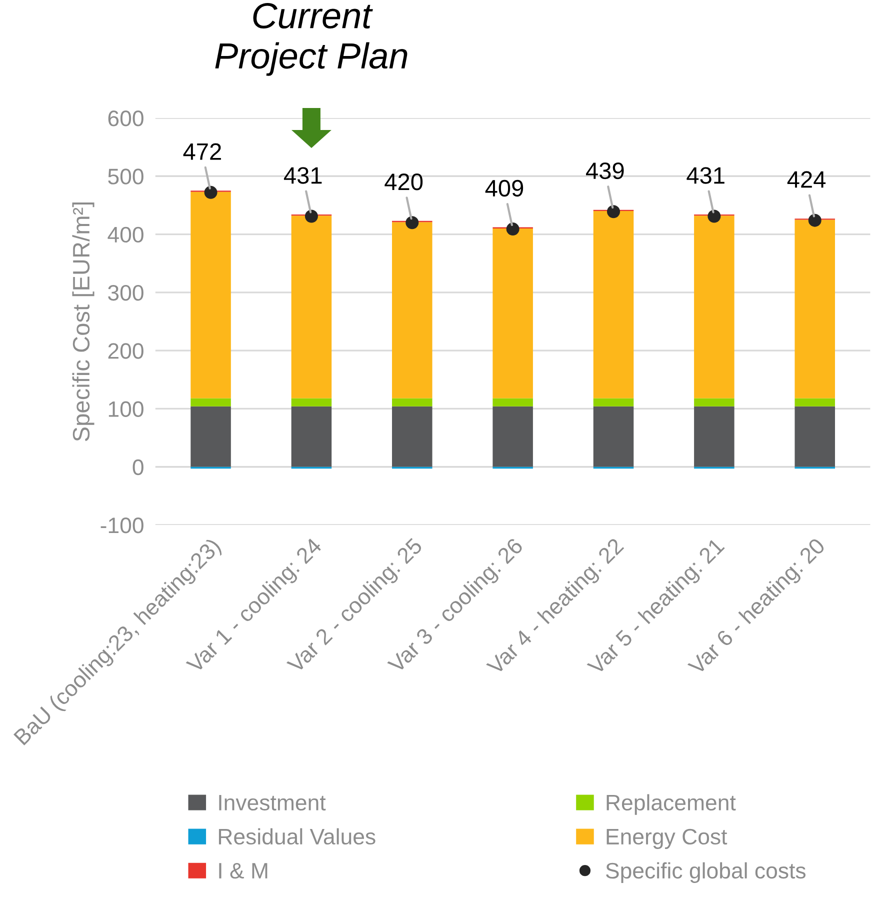 Image resolution: width=888 pixels, height=903 pixels. What do you see at coordinates (126, 409) in the screenshot?
I see `y-tick-label: 100` at bounding box center [126, 409].